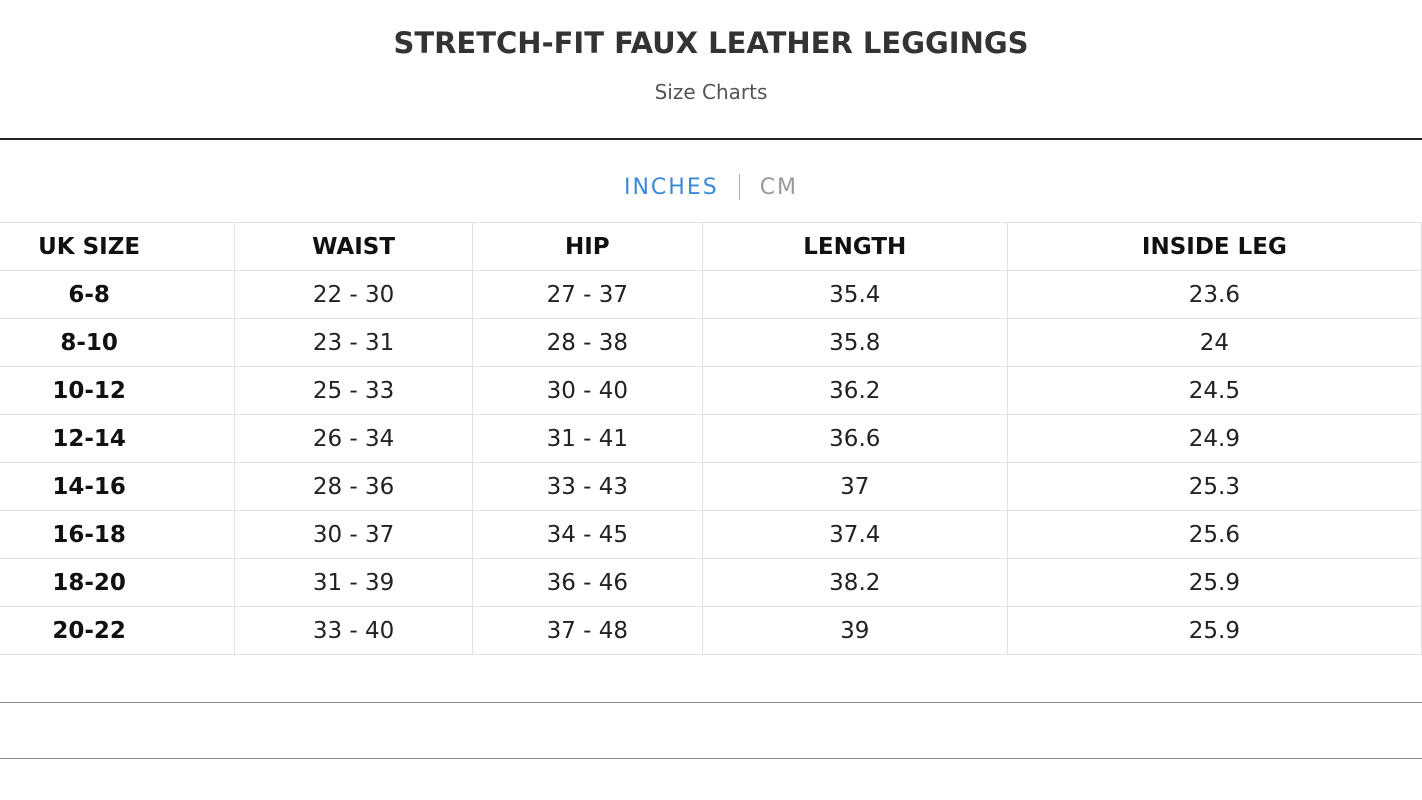 The image size is (1422, 800). What do you see at coordinates (854, 534) in the screenshot?
I see `measure-cell: 37.4` at bounding box center [854, 534].